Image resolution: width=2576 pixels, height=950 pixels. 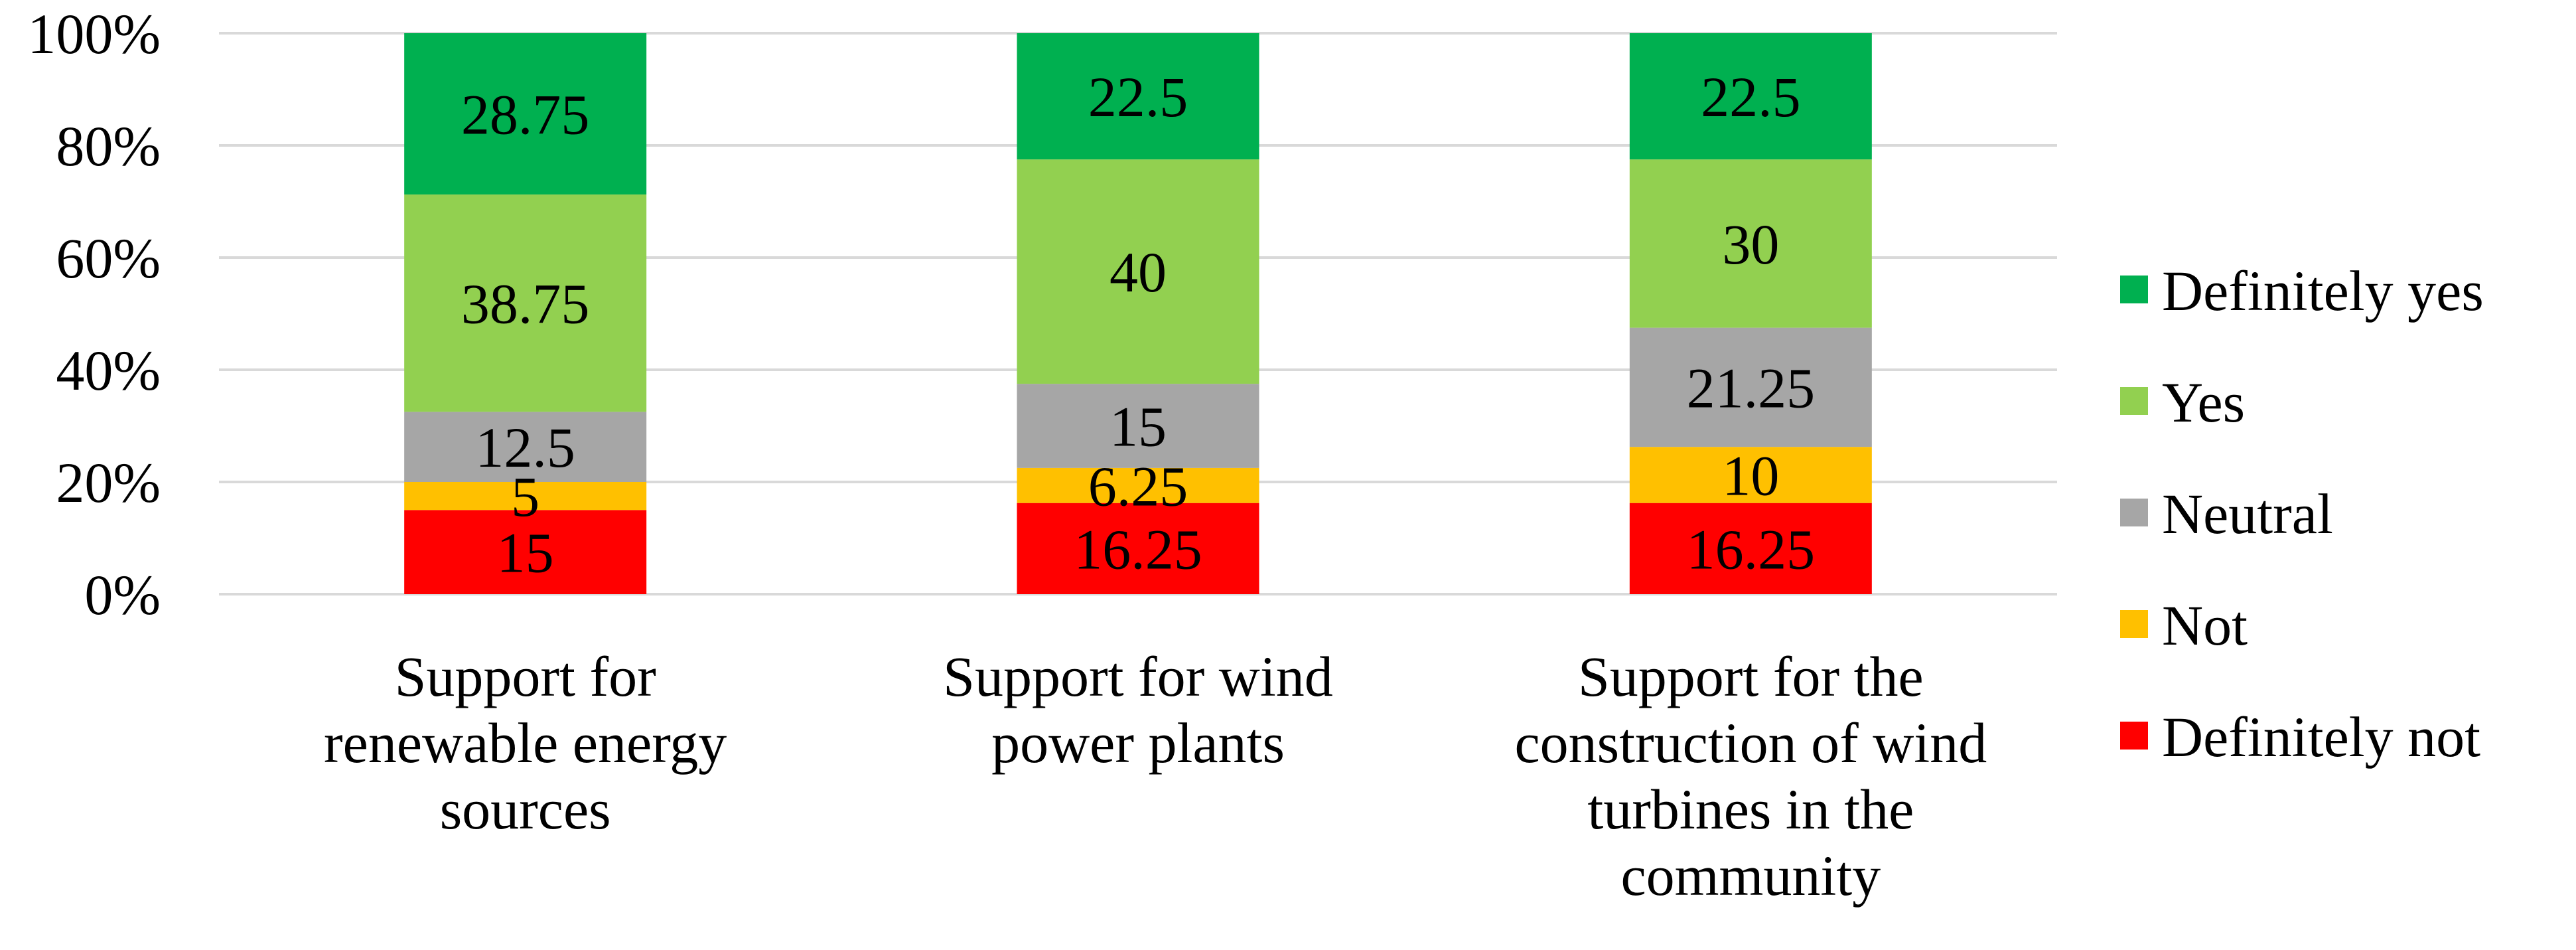 I want to click on y-tick-label: 20%, so click(x=109, y=483).